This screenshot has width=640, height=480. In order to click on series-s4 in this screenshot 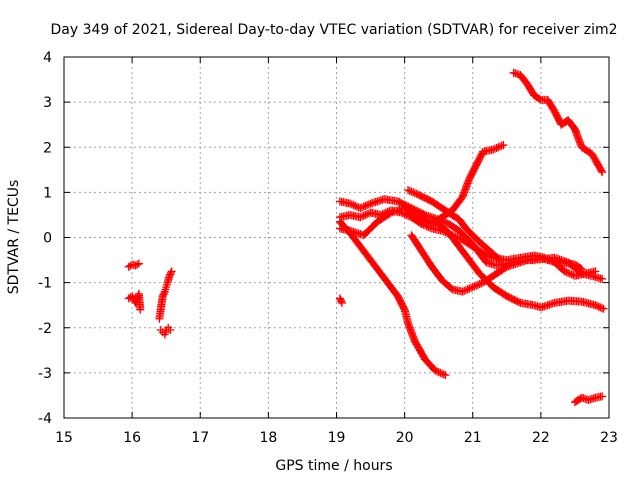, I will do `click(165, 331)`.